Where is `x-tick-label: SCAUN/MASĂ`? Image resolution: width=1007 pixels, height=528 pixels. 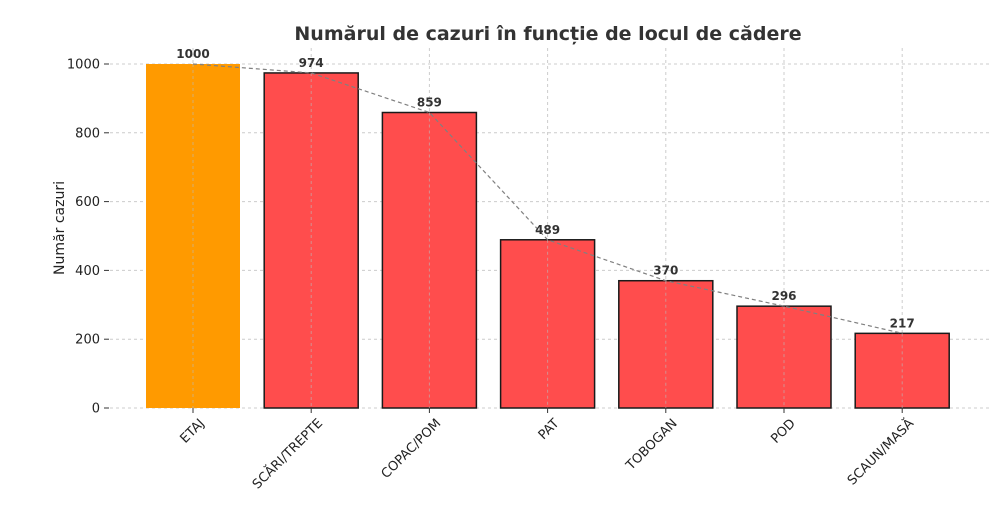
x-tick-label: SCAUN/MASĂ is located at coordinates (880, 451).